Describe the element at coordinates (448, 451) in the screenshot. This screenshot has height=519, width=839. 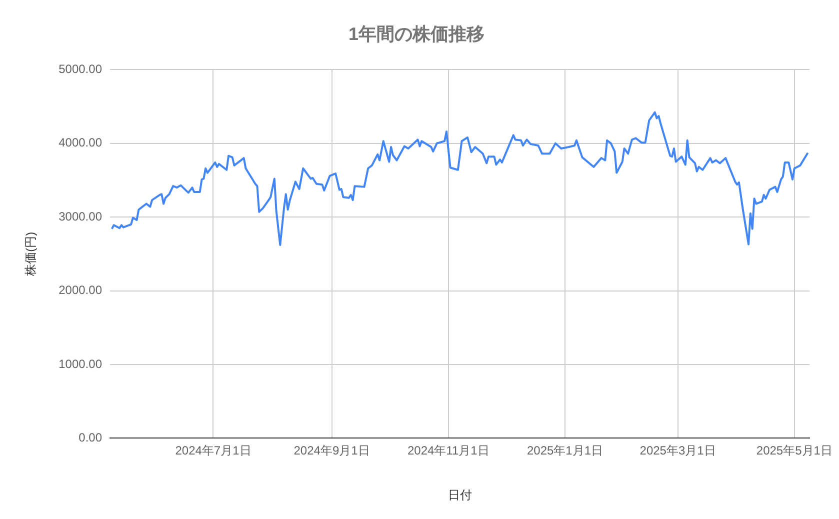
I see `x-tick-label: 2024年11月1日` at that location.